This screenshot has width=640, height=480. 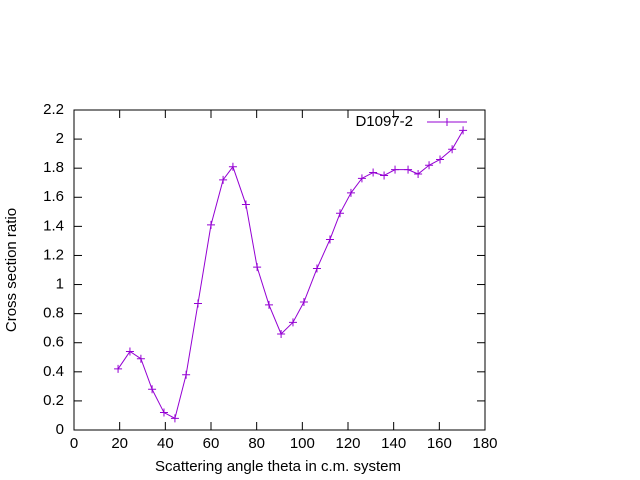 What do you see at coordinates (302, 443) in the screenshot?
I see `x-tick-label: 100` at bounding box center [302, 443].